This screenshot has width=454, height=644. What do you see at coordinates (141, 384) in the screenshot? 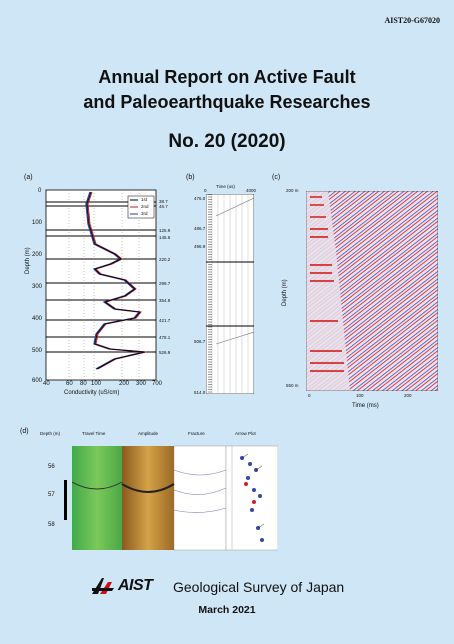
I see `panel-a-xtick-300: 300` at bounding box center [141, 384].